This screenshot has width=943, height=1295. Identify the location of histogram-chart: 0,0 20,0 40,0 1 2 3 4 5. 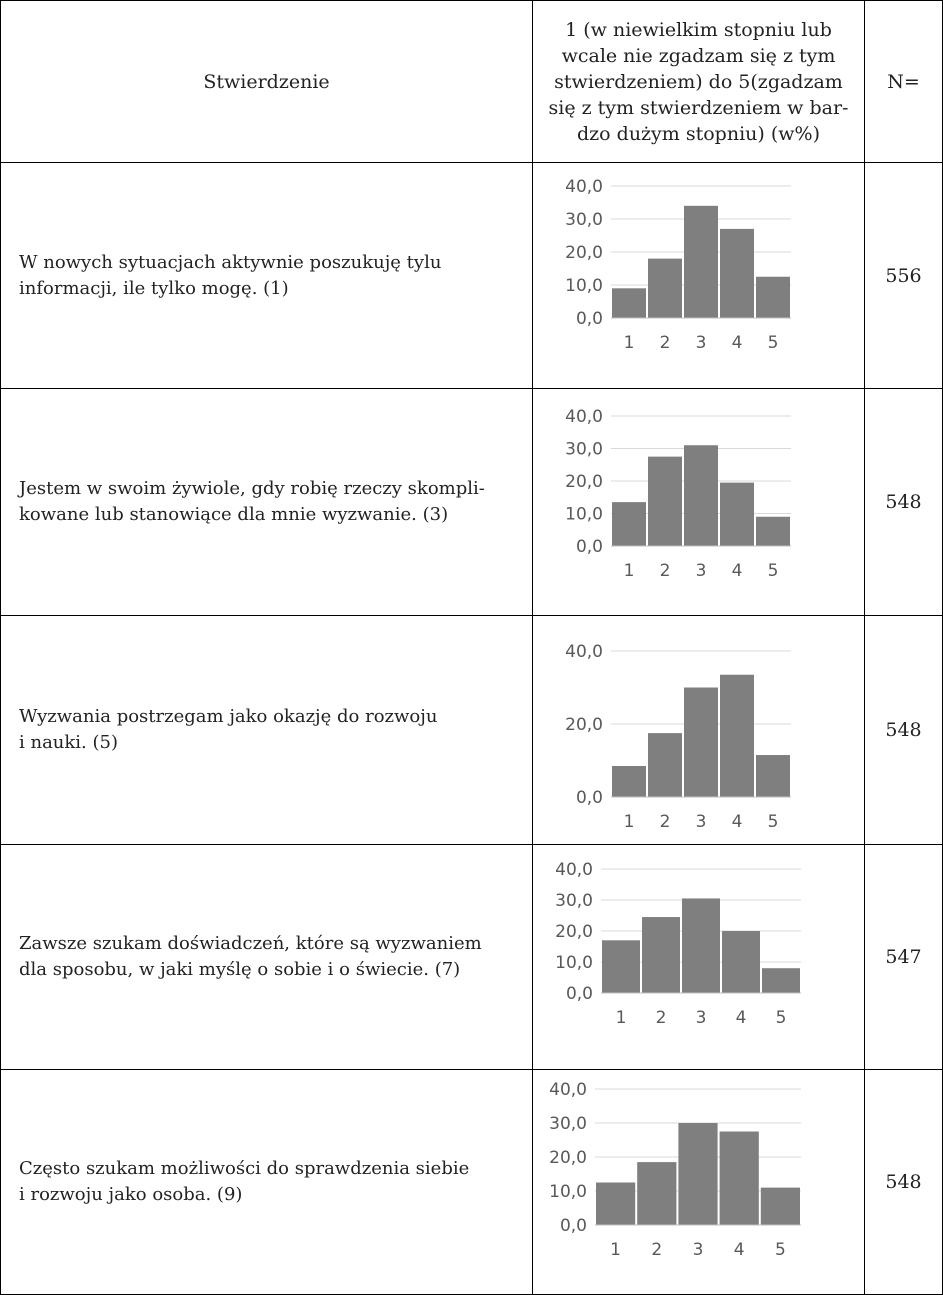
(678, 737).